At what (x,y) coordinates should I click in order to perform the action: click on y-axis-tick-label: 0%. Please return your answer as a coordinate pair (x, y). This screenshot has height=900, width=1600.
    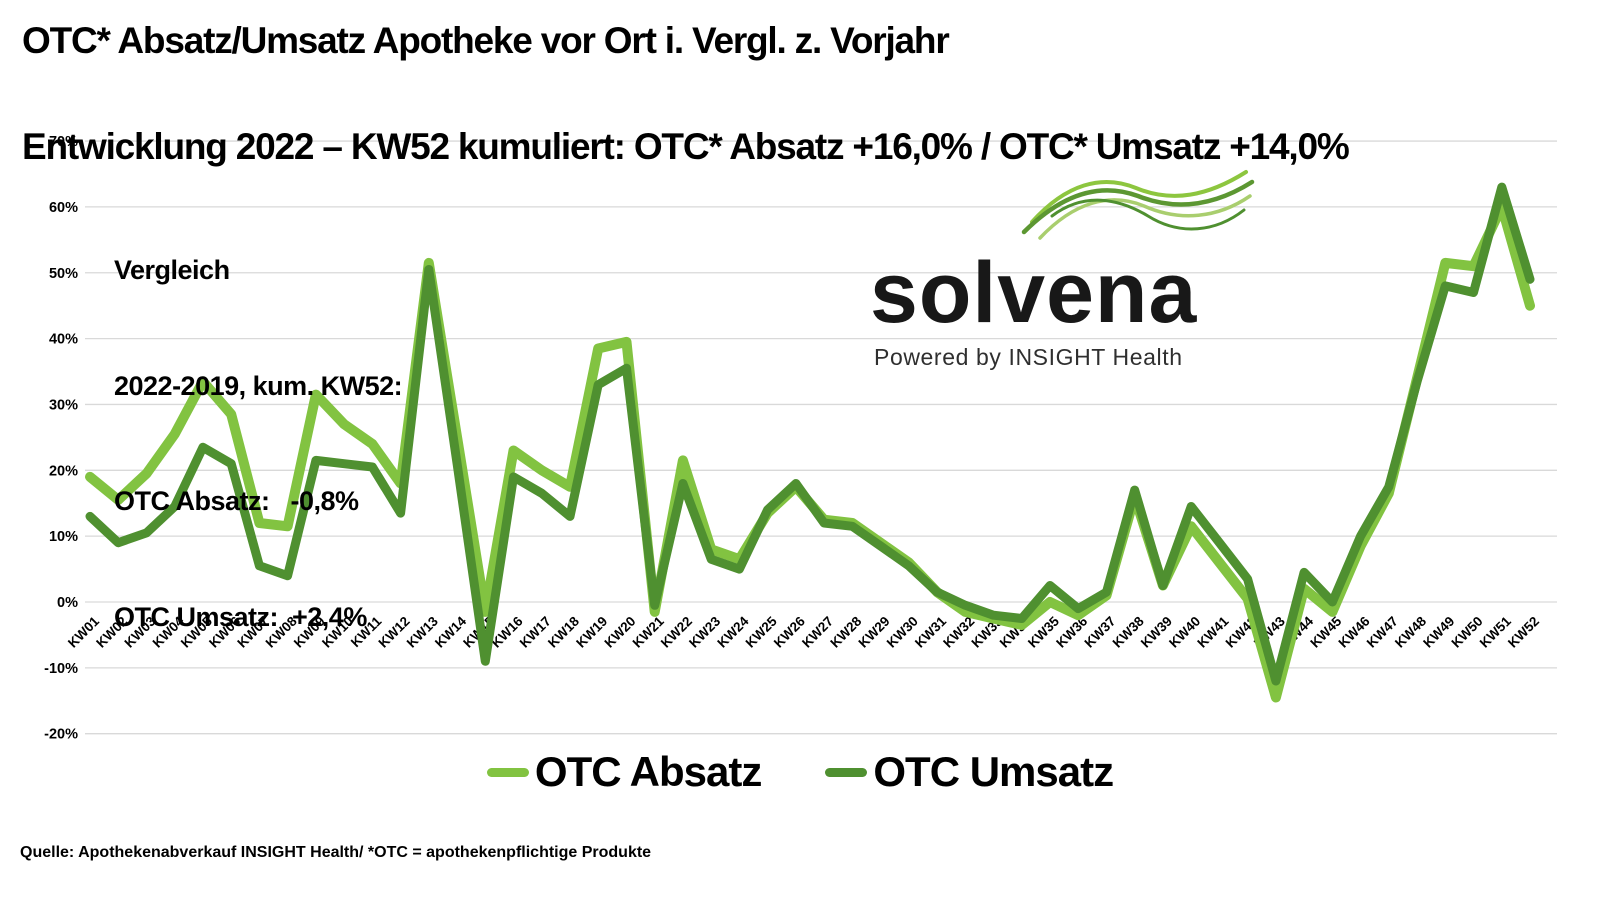
    Looking at the image, I should click on (67, 603).